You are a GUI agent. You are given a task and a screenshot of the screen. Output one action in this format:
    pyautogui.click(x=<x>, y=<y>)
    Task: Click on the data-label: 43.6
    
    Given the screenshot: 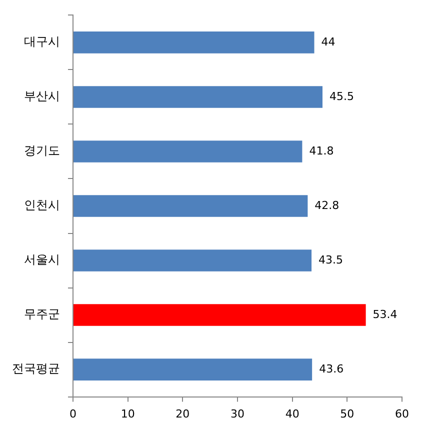 What is the action you would take?
    pyautogui.click(x=331, y=369)
    